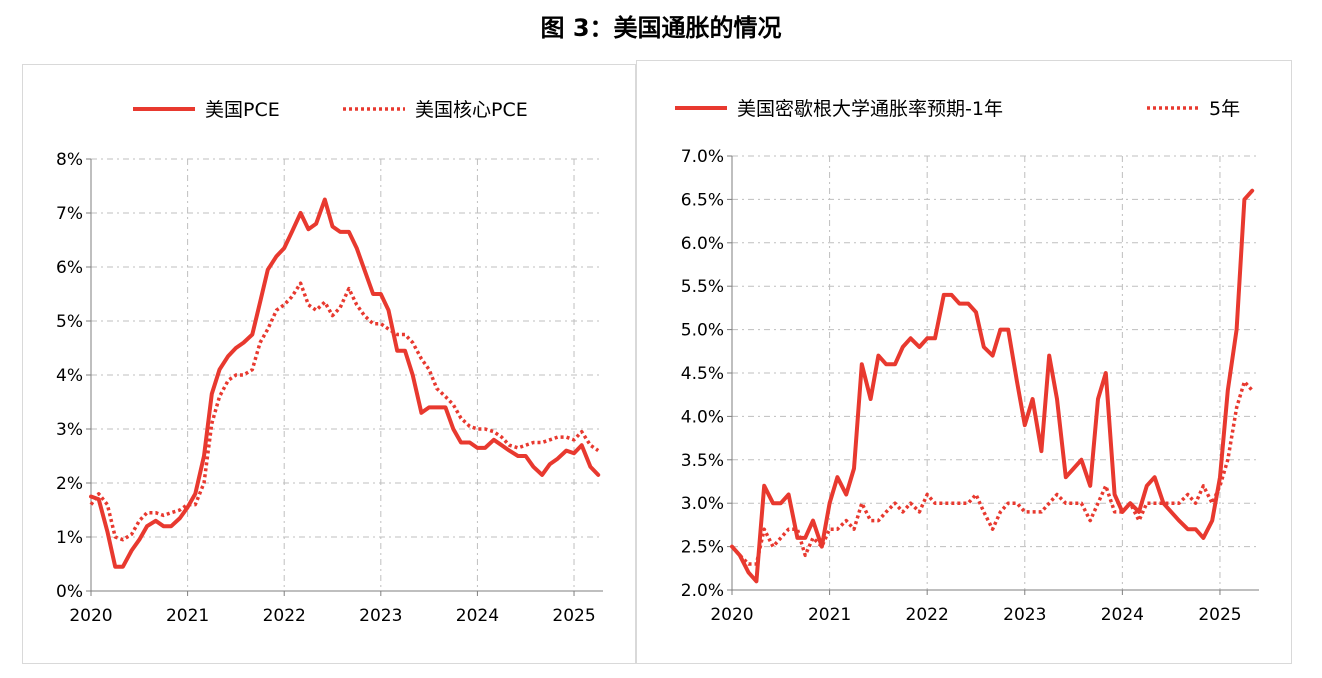  What do you see at coordinates (1224, 109) in the screenshot?
I see `legend-label-2: 5年` at bounding box center [1224, 109].